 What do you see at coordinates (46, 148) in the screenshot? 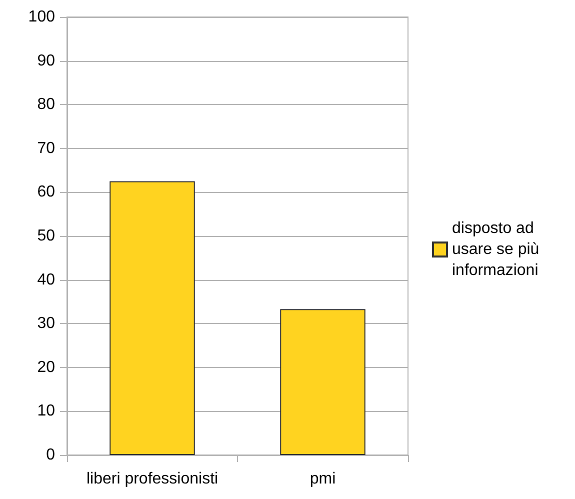
I see `y-tick-label: 70` at bounding box center [46, 148].